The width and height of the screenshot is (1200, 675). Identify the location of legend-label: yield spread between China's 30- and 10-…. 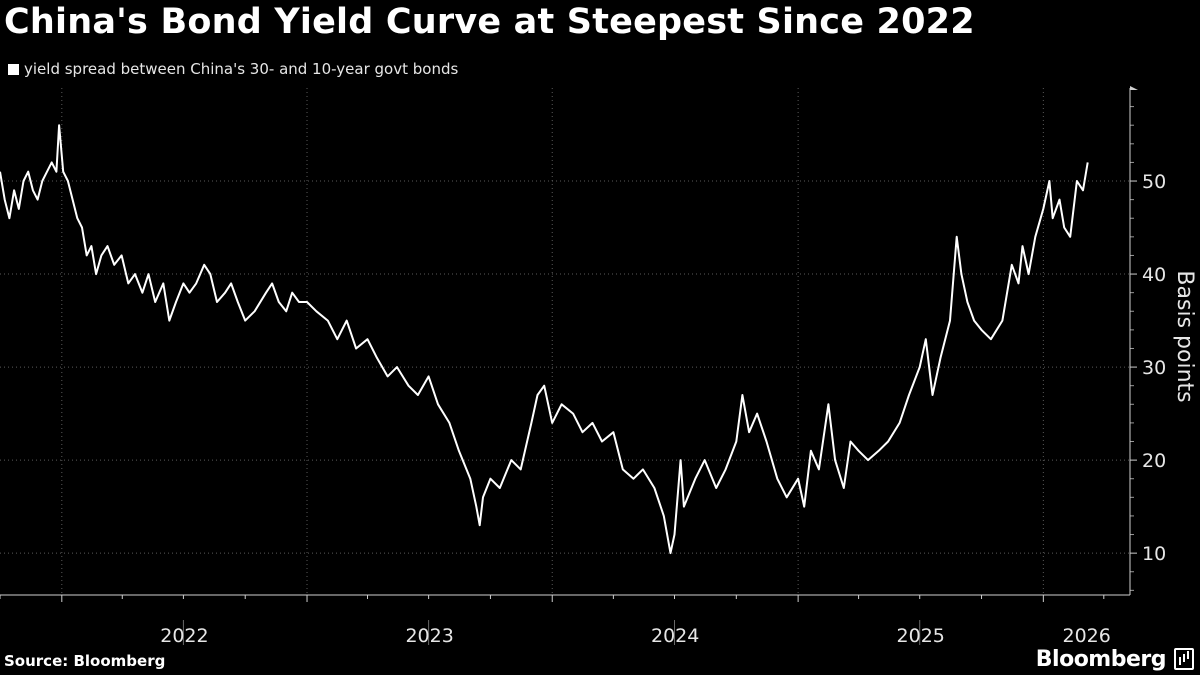
(241, 69).